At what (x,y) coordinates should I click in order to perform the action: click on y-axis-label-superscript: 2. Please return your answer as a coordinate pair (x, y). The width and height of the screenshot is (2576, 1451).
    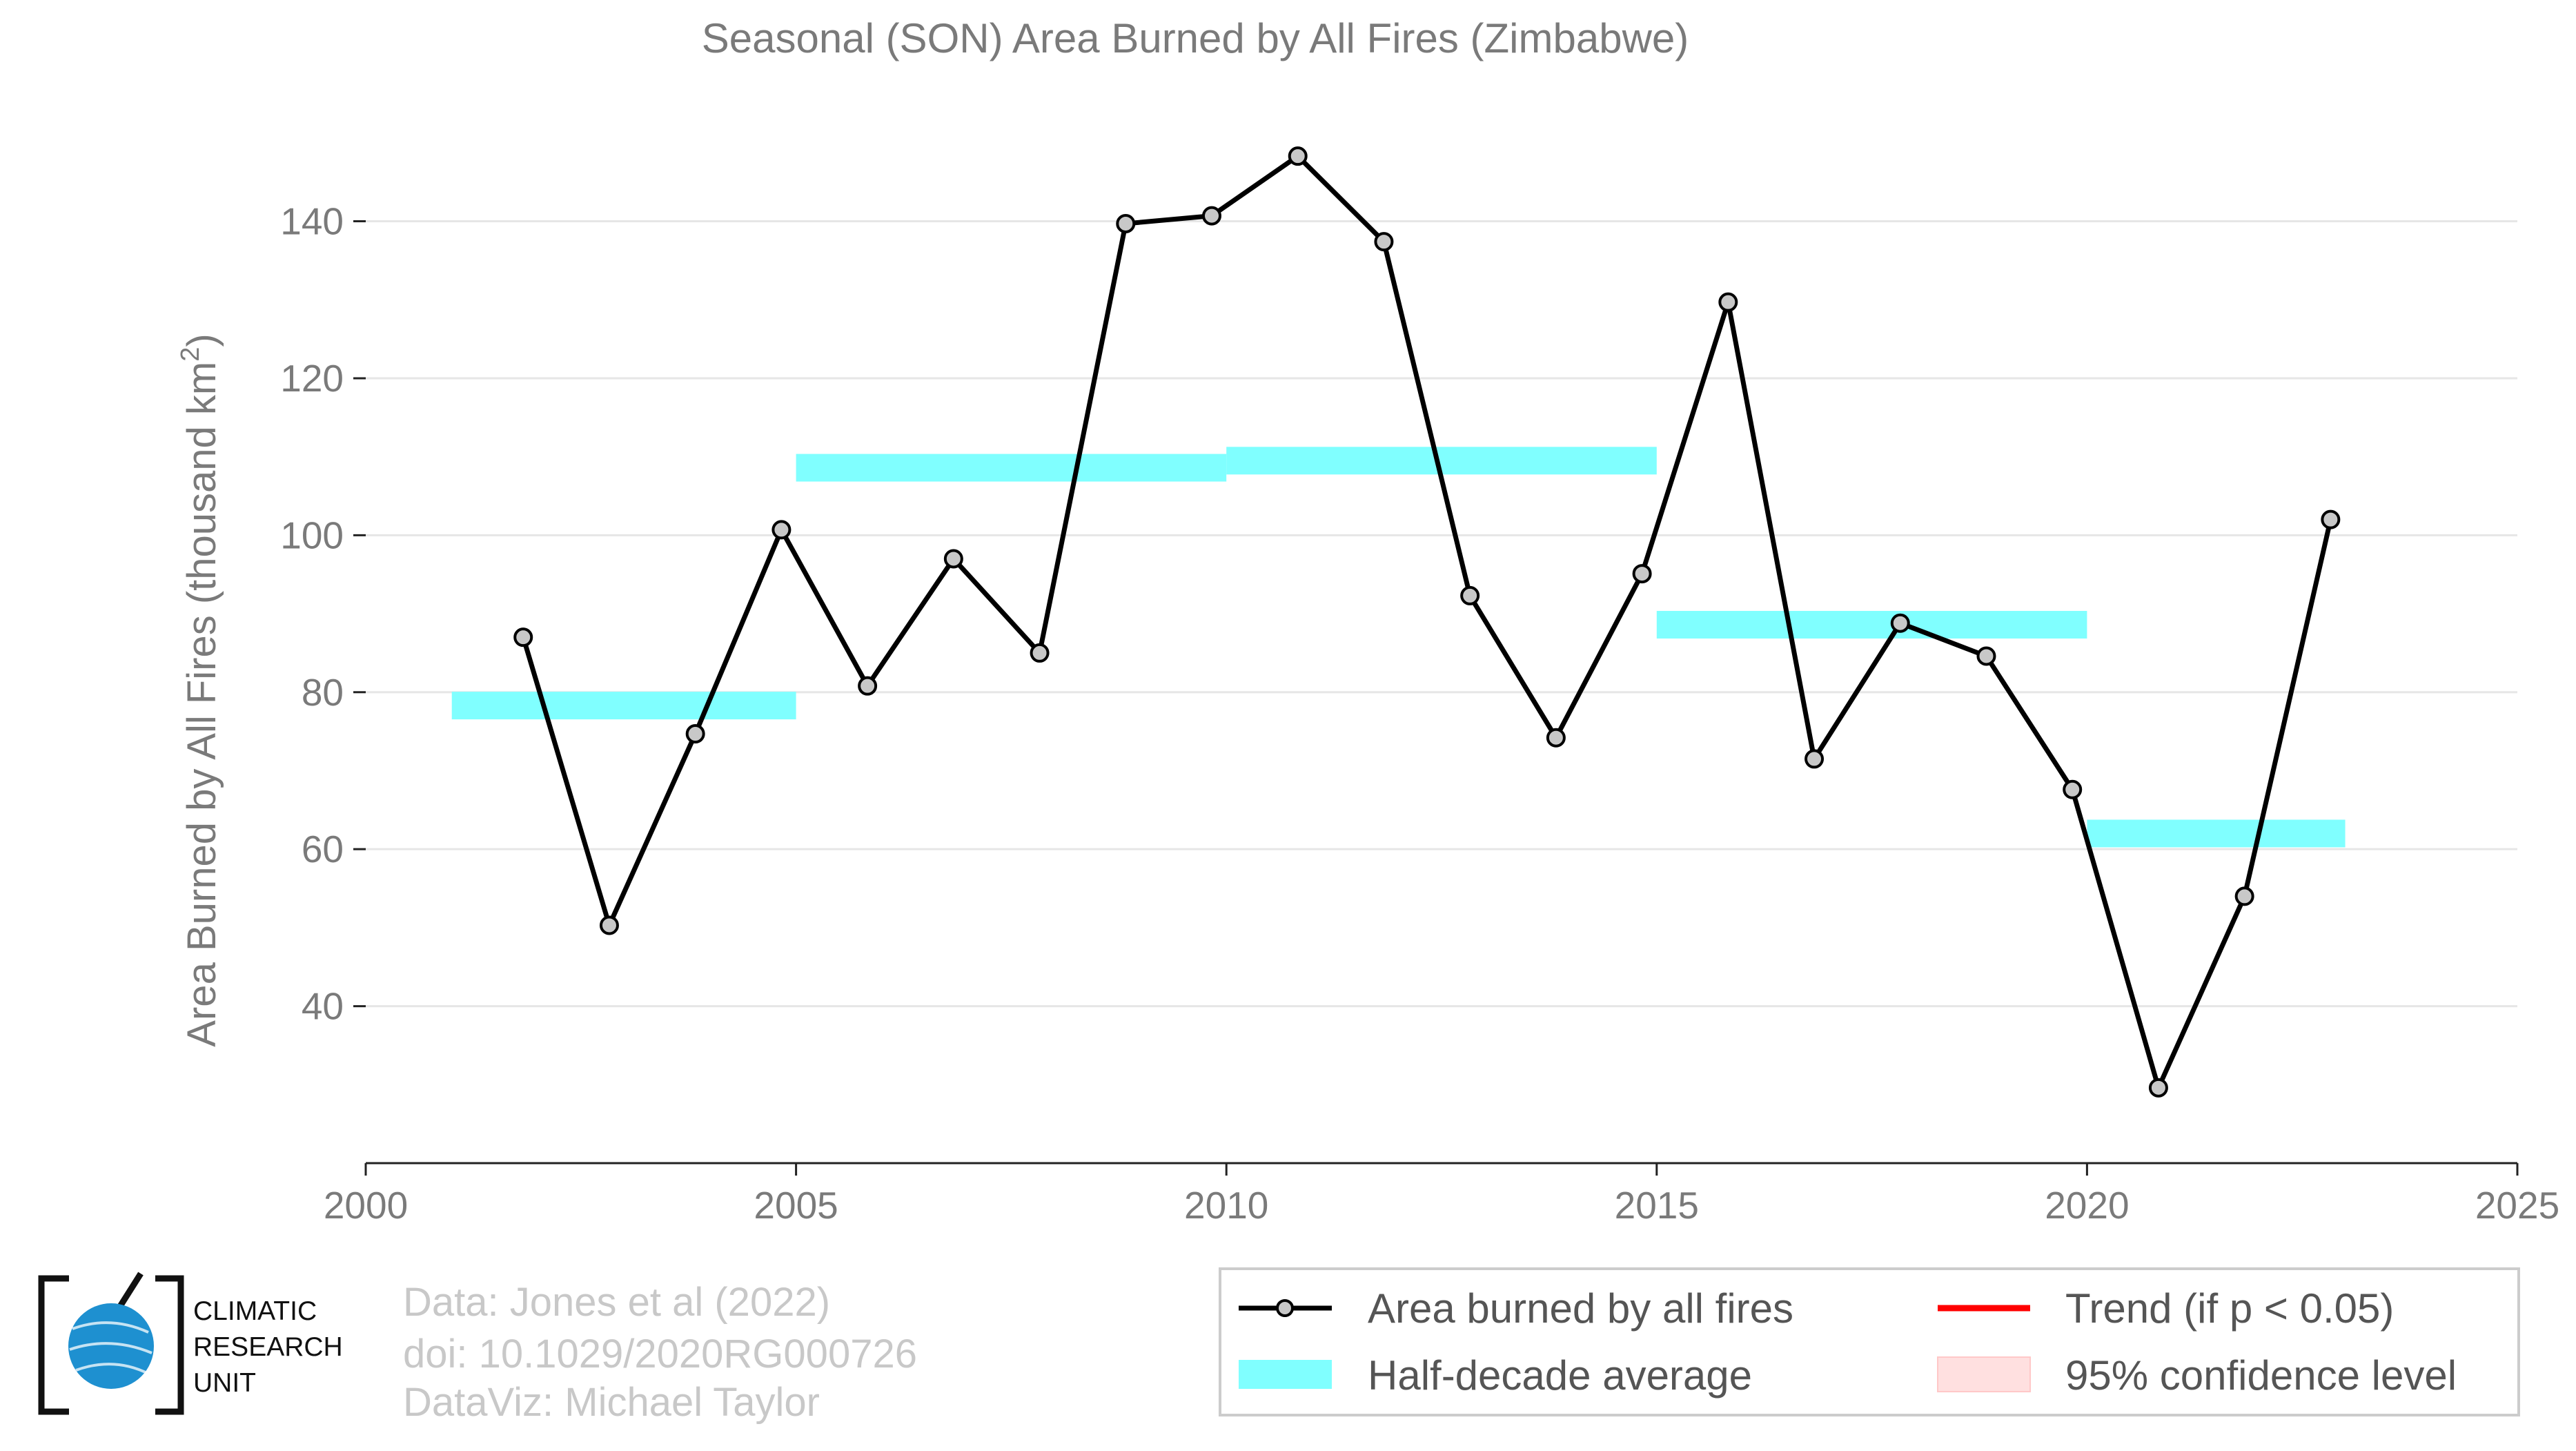
    Looking at the image, I should click on (190, 354).